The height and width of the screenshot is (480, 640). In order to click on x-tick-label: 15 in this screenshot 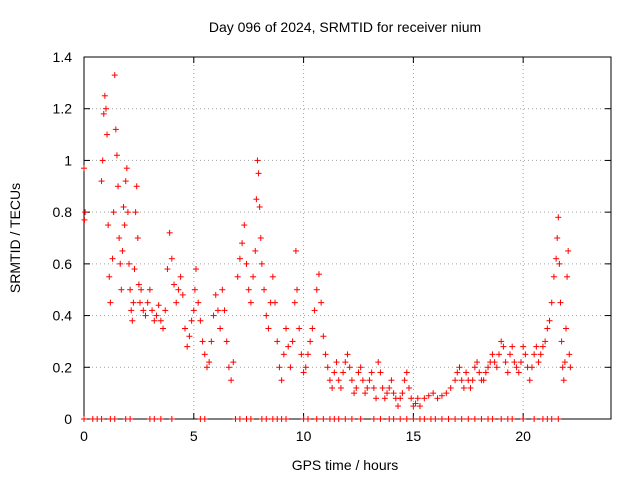, I will do `click(414, 436)`.